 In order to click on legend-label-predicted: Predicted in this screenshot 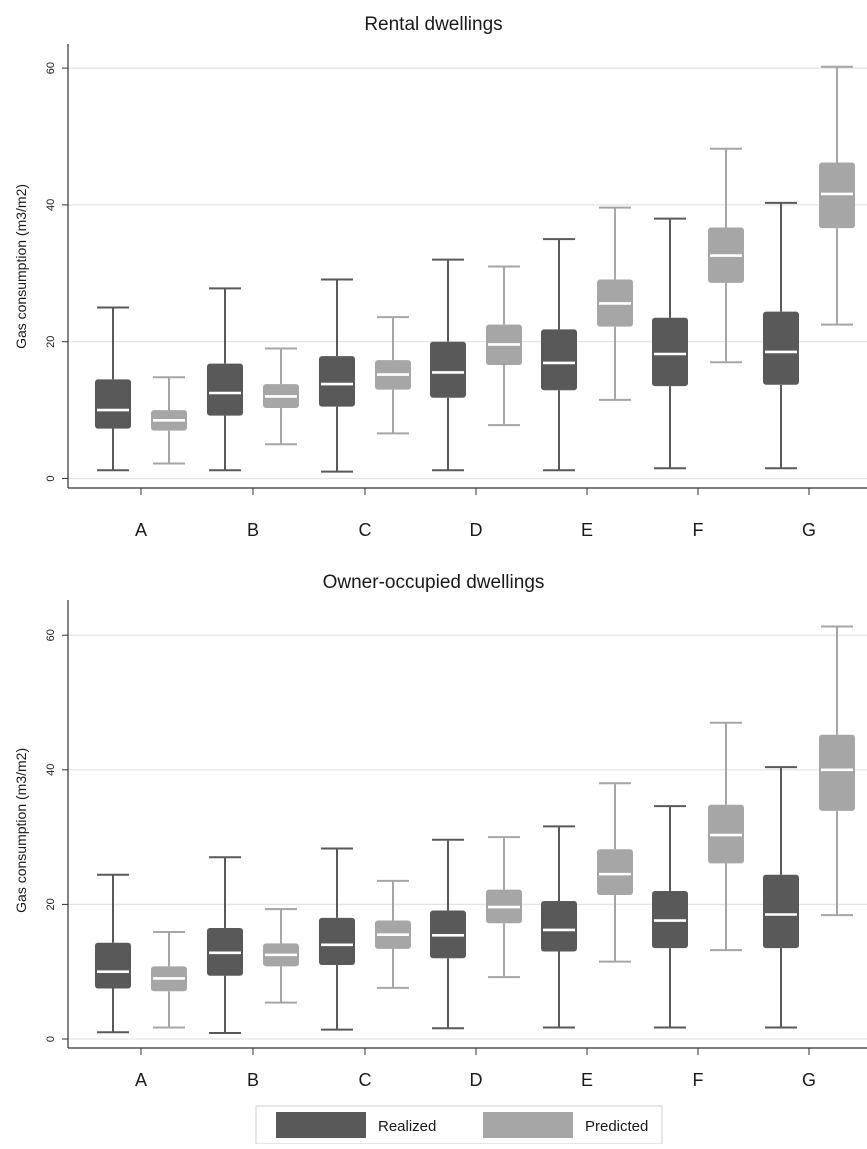, I will do `click(616, 1126)`.